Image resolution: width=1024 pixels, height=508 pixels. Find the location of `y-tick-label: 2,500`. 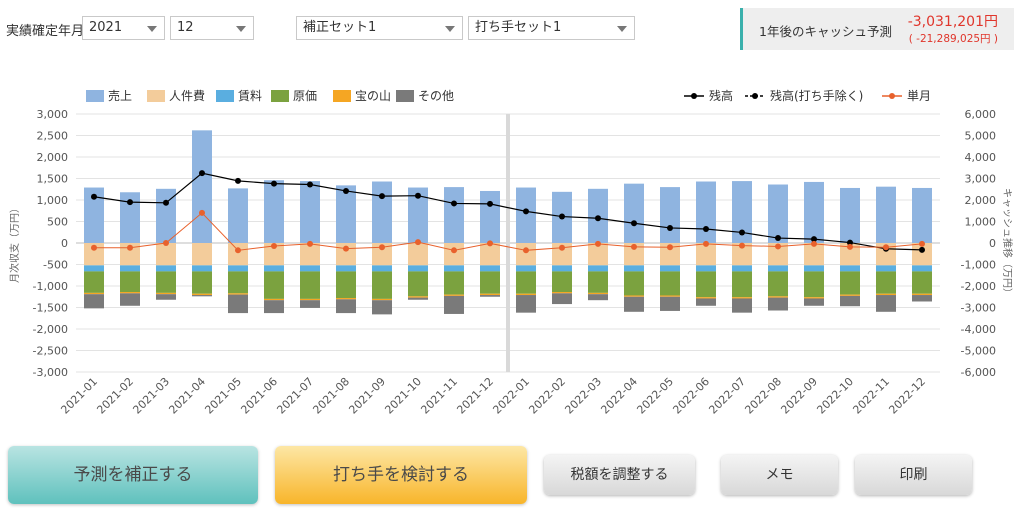

y-tick-label: 2,500 is located at coordinates (53, 136).